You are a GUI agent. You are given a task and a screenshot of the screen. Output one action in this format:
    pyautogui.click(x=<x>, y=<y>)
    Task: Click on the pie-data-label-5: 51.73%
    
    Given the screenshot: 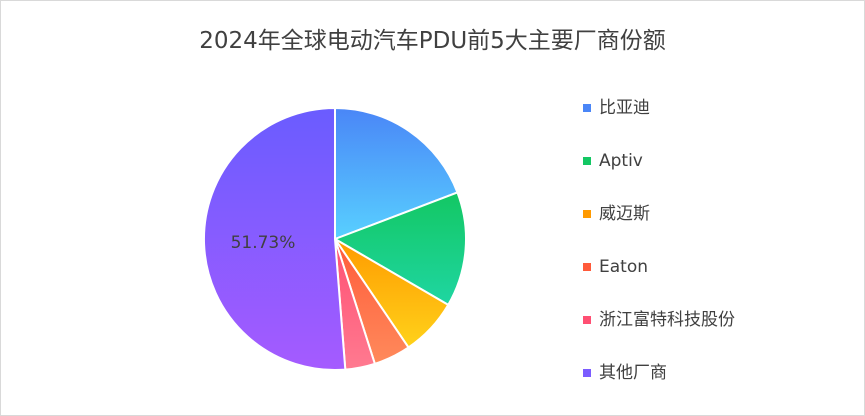 What is the action you would take?
    pyautogui.click(x=263, y=243)
    